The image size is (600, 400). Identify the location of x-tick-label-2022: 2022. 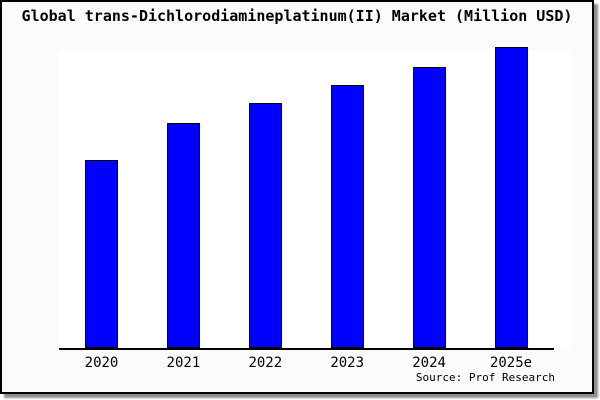
(265, 363).